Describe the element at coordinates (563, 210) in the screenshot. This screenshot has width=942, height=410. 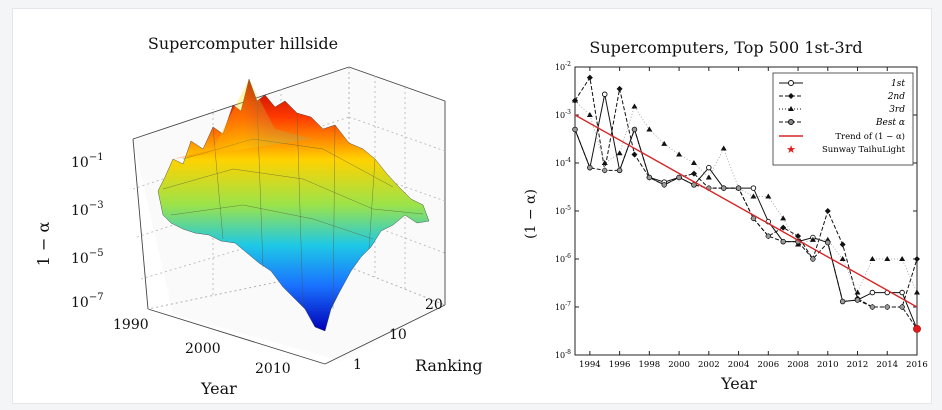
I see `y-tick-label: 10⁻⁵` at that location.